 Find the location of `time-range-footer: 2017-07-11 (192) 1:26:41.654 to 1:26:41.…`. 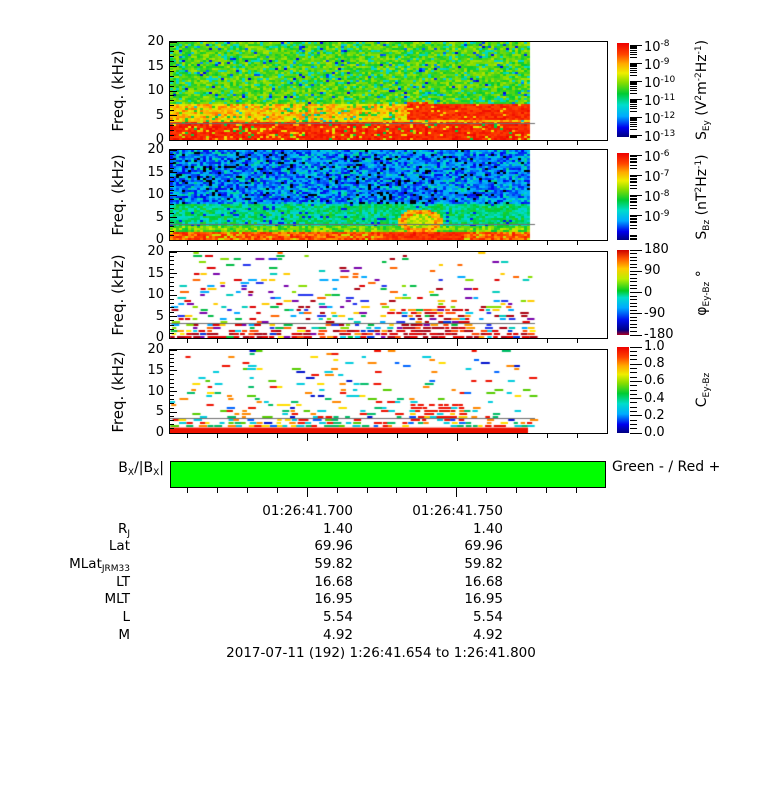

time-range-footer: 2017-07-11 (192) 1:26:41.654 to 1:26:41.… is located at coordinates (381, 653).